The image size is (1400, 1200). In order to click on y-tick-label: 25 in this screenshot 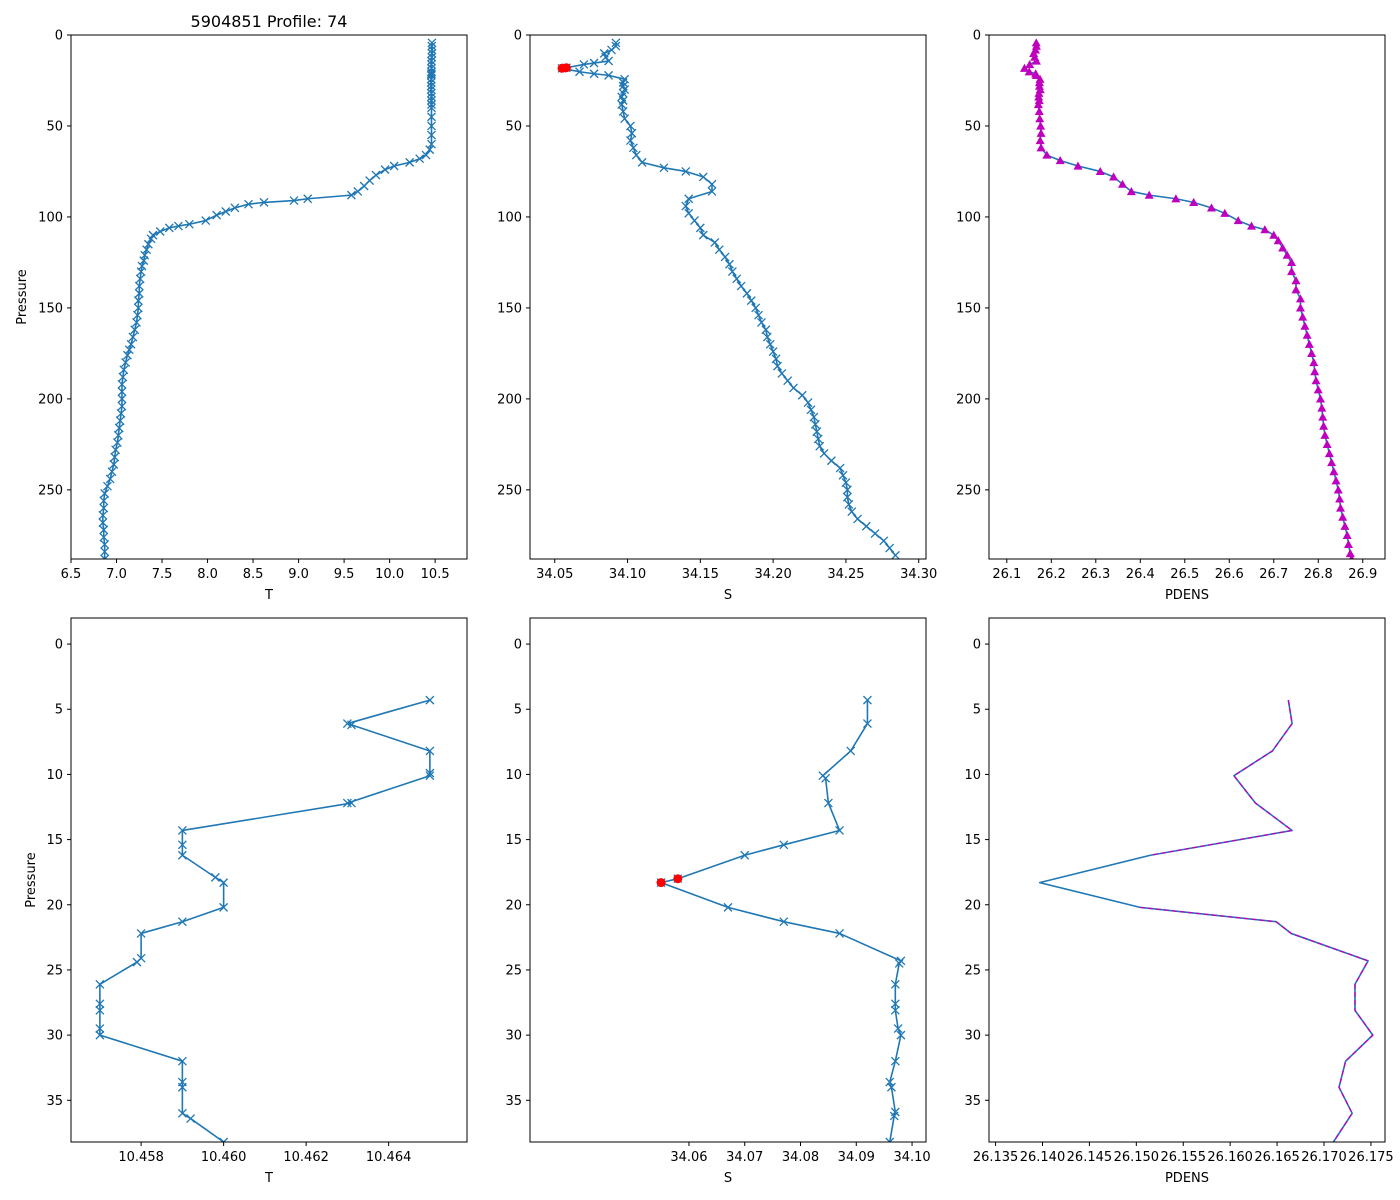, I will do `click(513, 970)`.